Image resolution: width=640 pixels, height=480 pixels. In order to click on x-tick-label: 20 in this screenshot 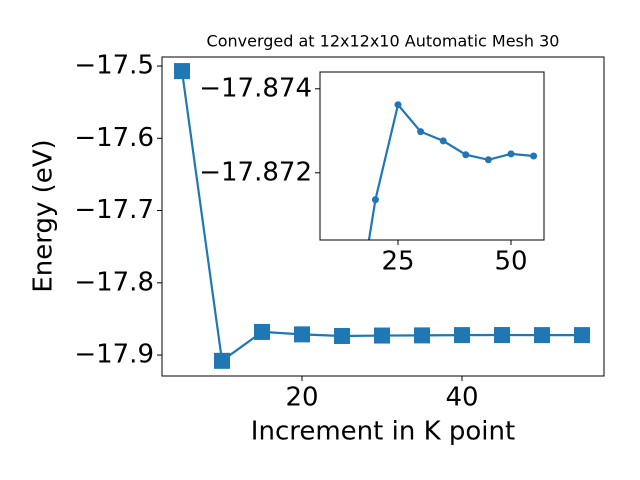, I will do `click(301, 398)`.